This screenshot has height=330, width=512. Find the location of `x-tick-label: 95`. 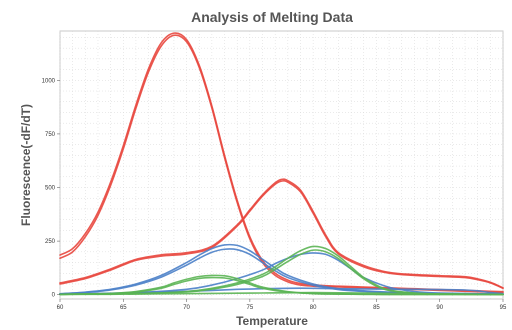

x-tick-label: 95 is located at coordinates (503, 308).